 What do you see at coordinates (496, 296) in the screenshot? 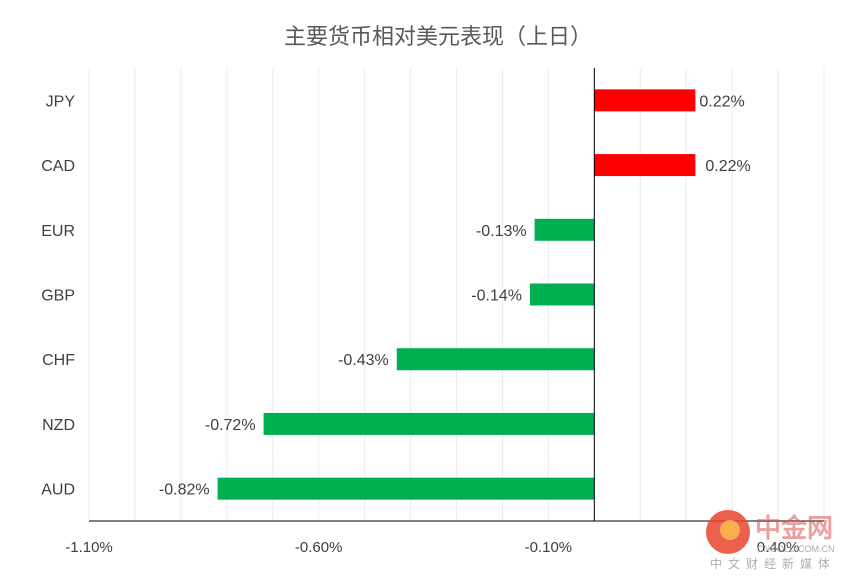
I see `data-label: -0.14%` at bounding box center [496, 296].